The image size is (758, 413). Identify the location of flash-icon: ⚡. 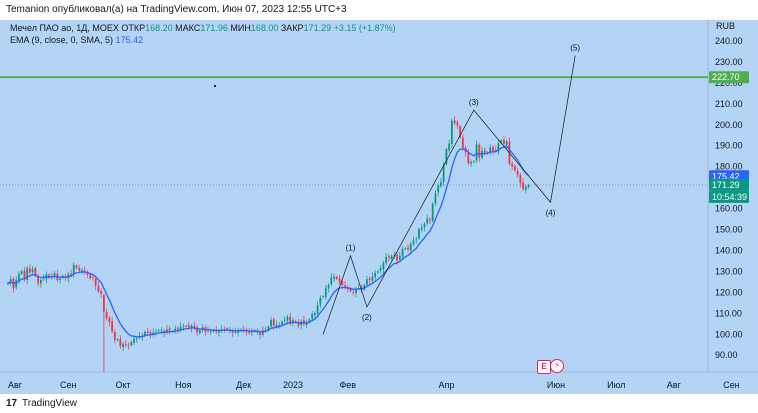
(557, 366).